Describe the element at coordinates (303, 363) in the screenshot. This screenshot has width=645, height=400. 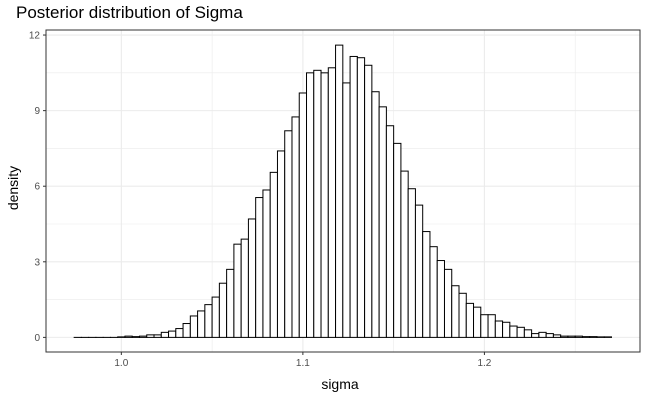
I see `x-tick-label: 1.1` at that location.